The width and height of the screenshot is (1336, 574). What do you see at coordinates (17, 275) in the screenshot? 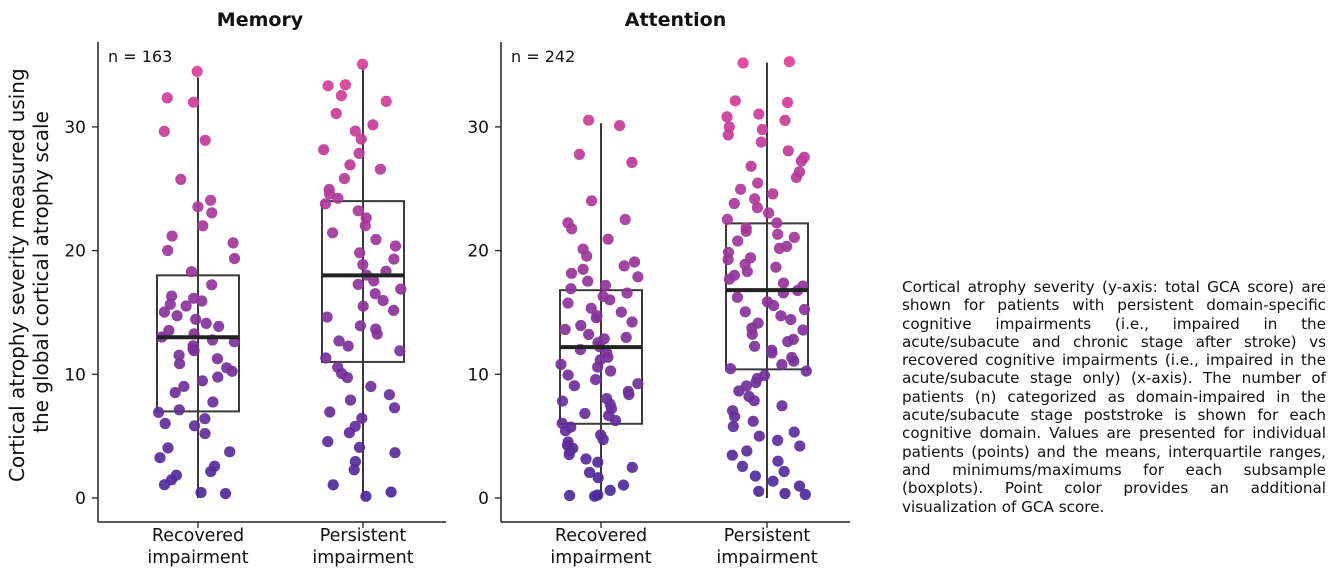
I see `y-axis-label-line-1: Cortical atrophy severity measured using` at bounding box center [17, 275].